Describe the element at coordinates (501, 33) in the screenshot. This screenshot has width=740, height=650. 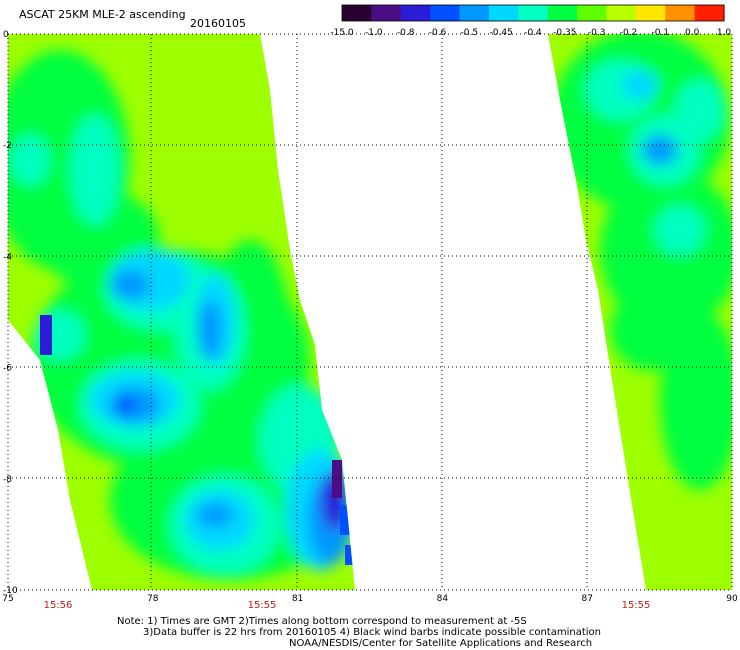
I see `color-bar-label: -0.45` at that location.